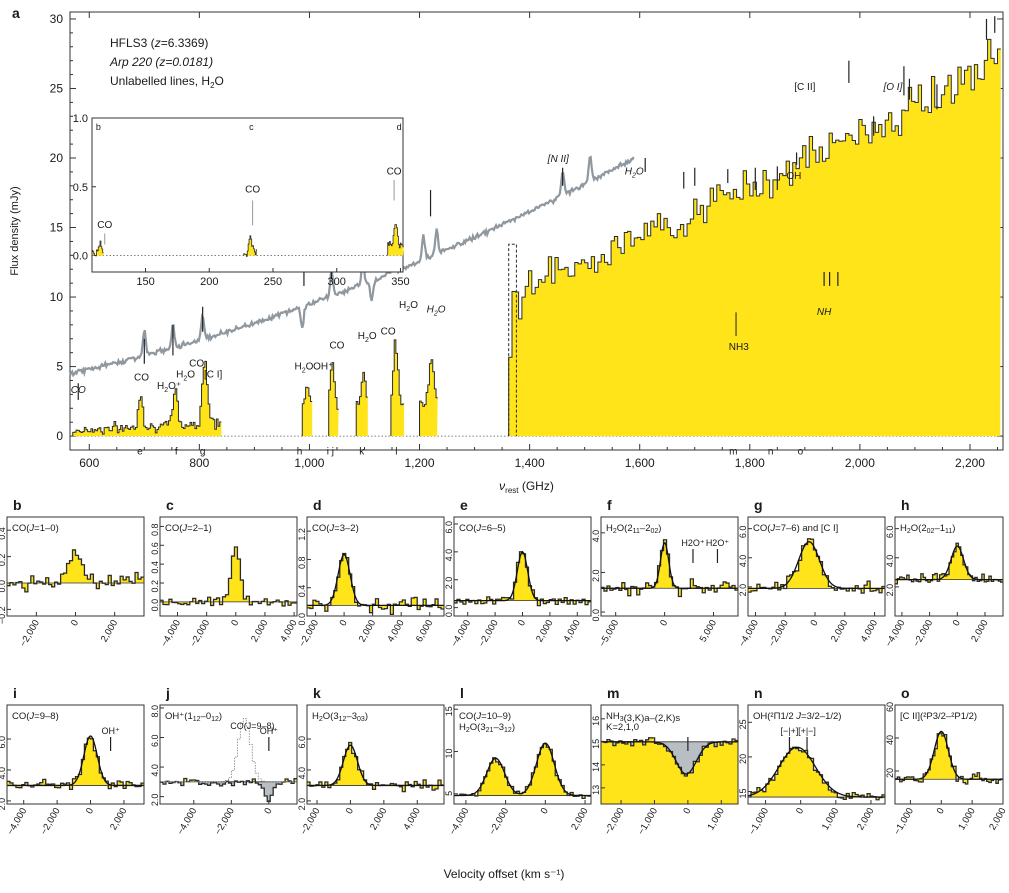  I want to click on spectral-line-label: H2O, so click(634, 173).